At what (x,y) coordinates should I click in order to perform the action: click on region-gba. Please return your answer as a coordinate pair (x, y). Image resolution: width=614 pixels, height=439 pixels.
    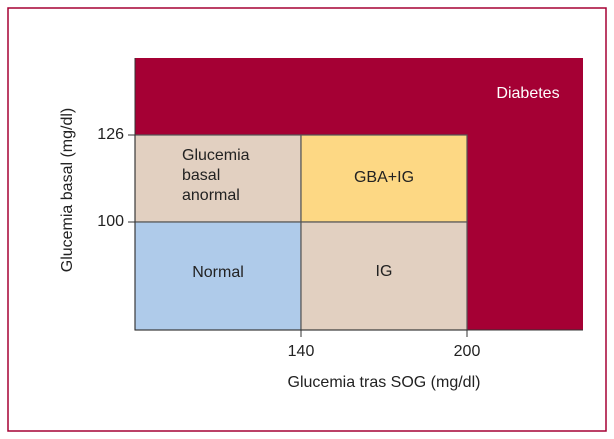
    Looking at the image, I should click on (218, 178).